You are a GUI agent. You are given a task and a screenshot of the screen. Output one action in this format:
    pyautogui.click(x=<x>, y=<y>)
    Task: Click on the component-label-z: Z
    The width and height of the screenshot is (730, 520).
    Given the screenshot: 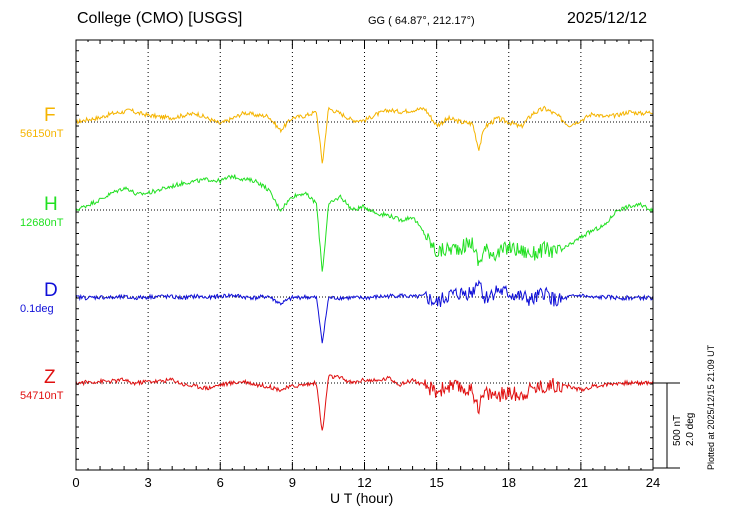 What is the action you would take?
    pyautogui.click(x=50, y=377)
    